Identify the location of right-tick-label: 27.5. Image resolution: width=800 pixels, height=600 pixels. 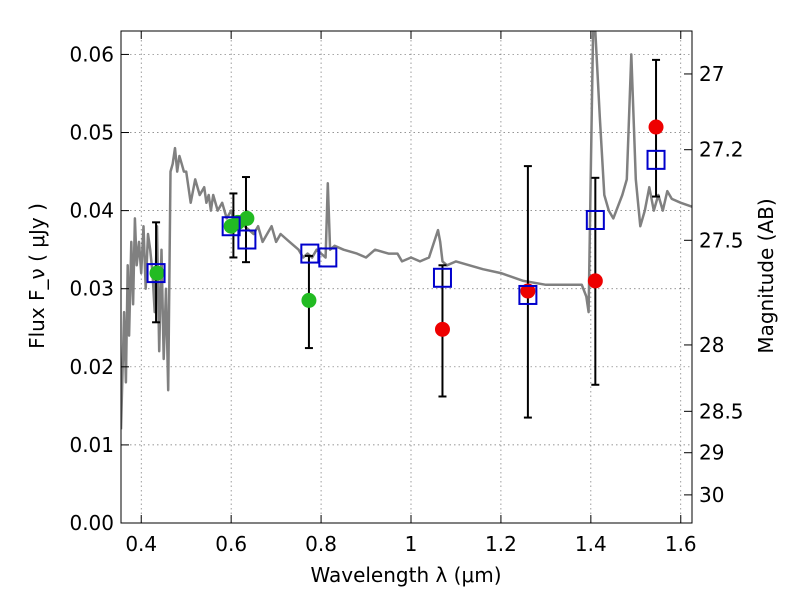
(721, 240).